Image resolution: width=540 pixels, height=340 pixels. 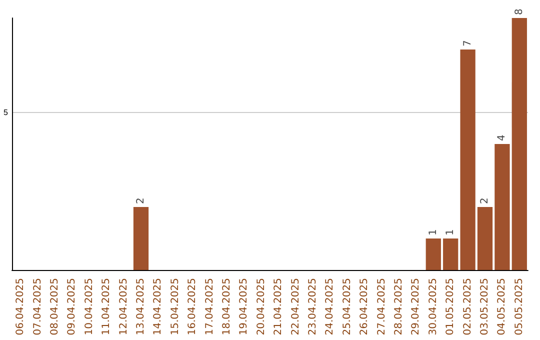 What do you see at coordinates (519, 307) in the screenshot?
I see `x-tick-label: 05.05.2025` at bounding box center [519, 307].